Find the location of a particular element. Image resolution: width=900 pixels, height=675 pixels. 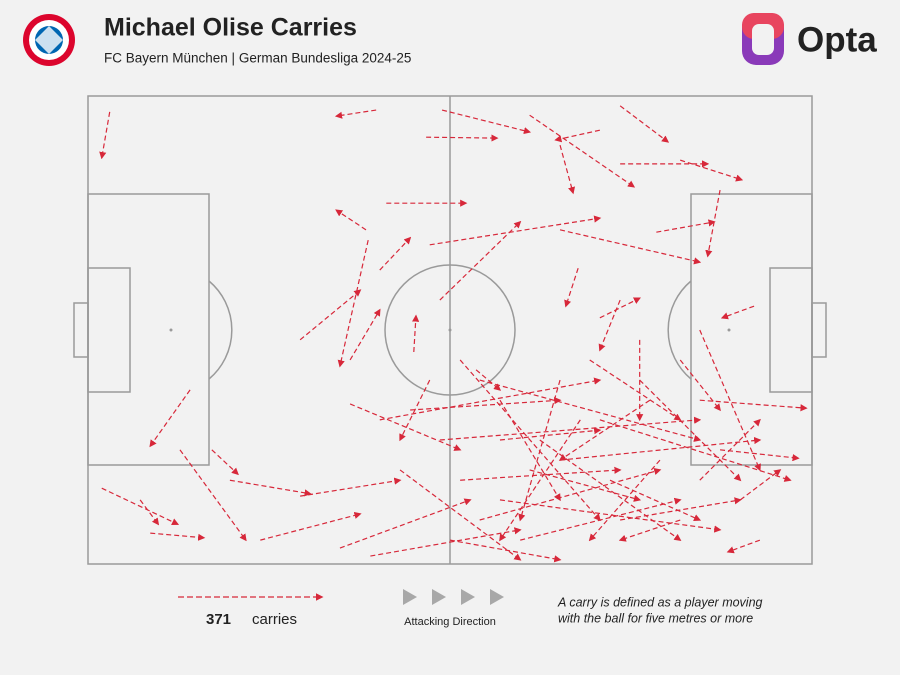

club-badge is located at coordinates (49, 40).